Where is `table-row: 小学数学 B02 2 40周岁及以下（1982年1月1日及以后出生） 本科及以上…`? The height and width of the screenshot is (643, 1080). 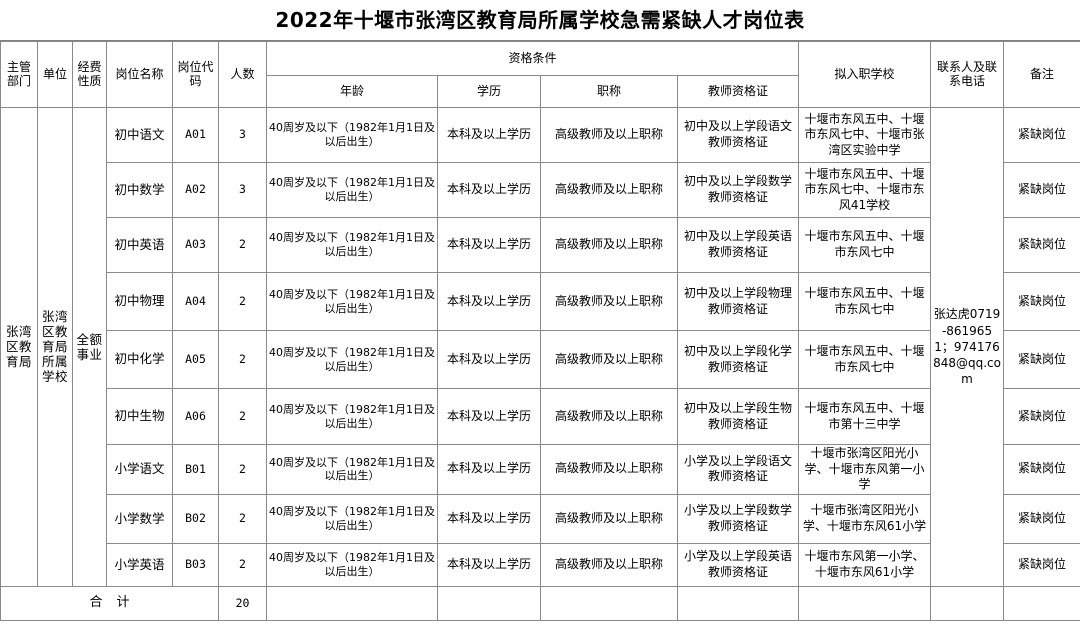
table-row: 小学数学 B02 2 40周岁及以下（1982年1月1日及以后出生） 本科及以上… is located at coordinates (540, 518).